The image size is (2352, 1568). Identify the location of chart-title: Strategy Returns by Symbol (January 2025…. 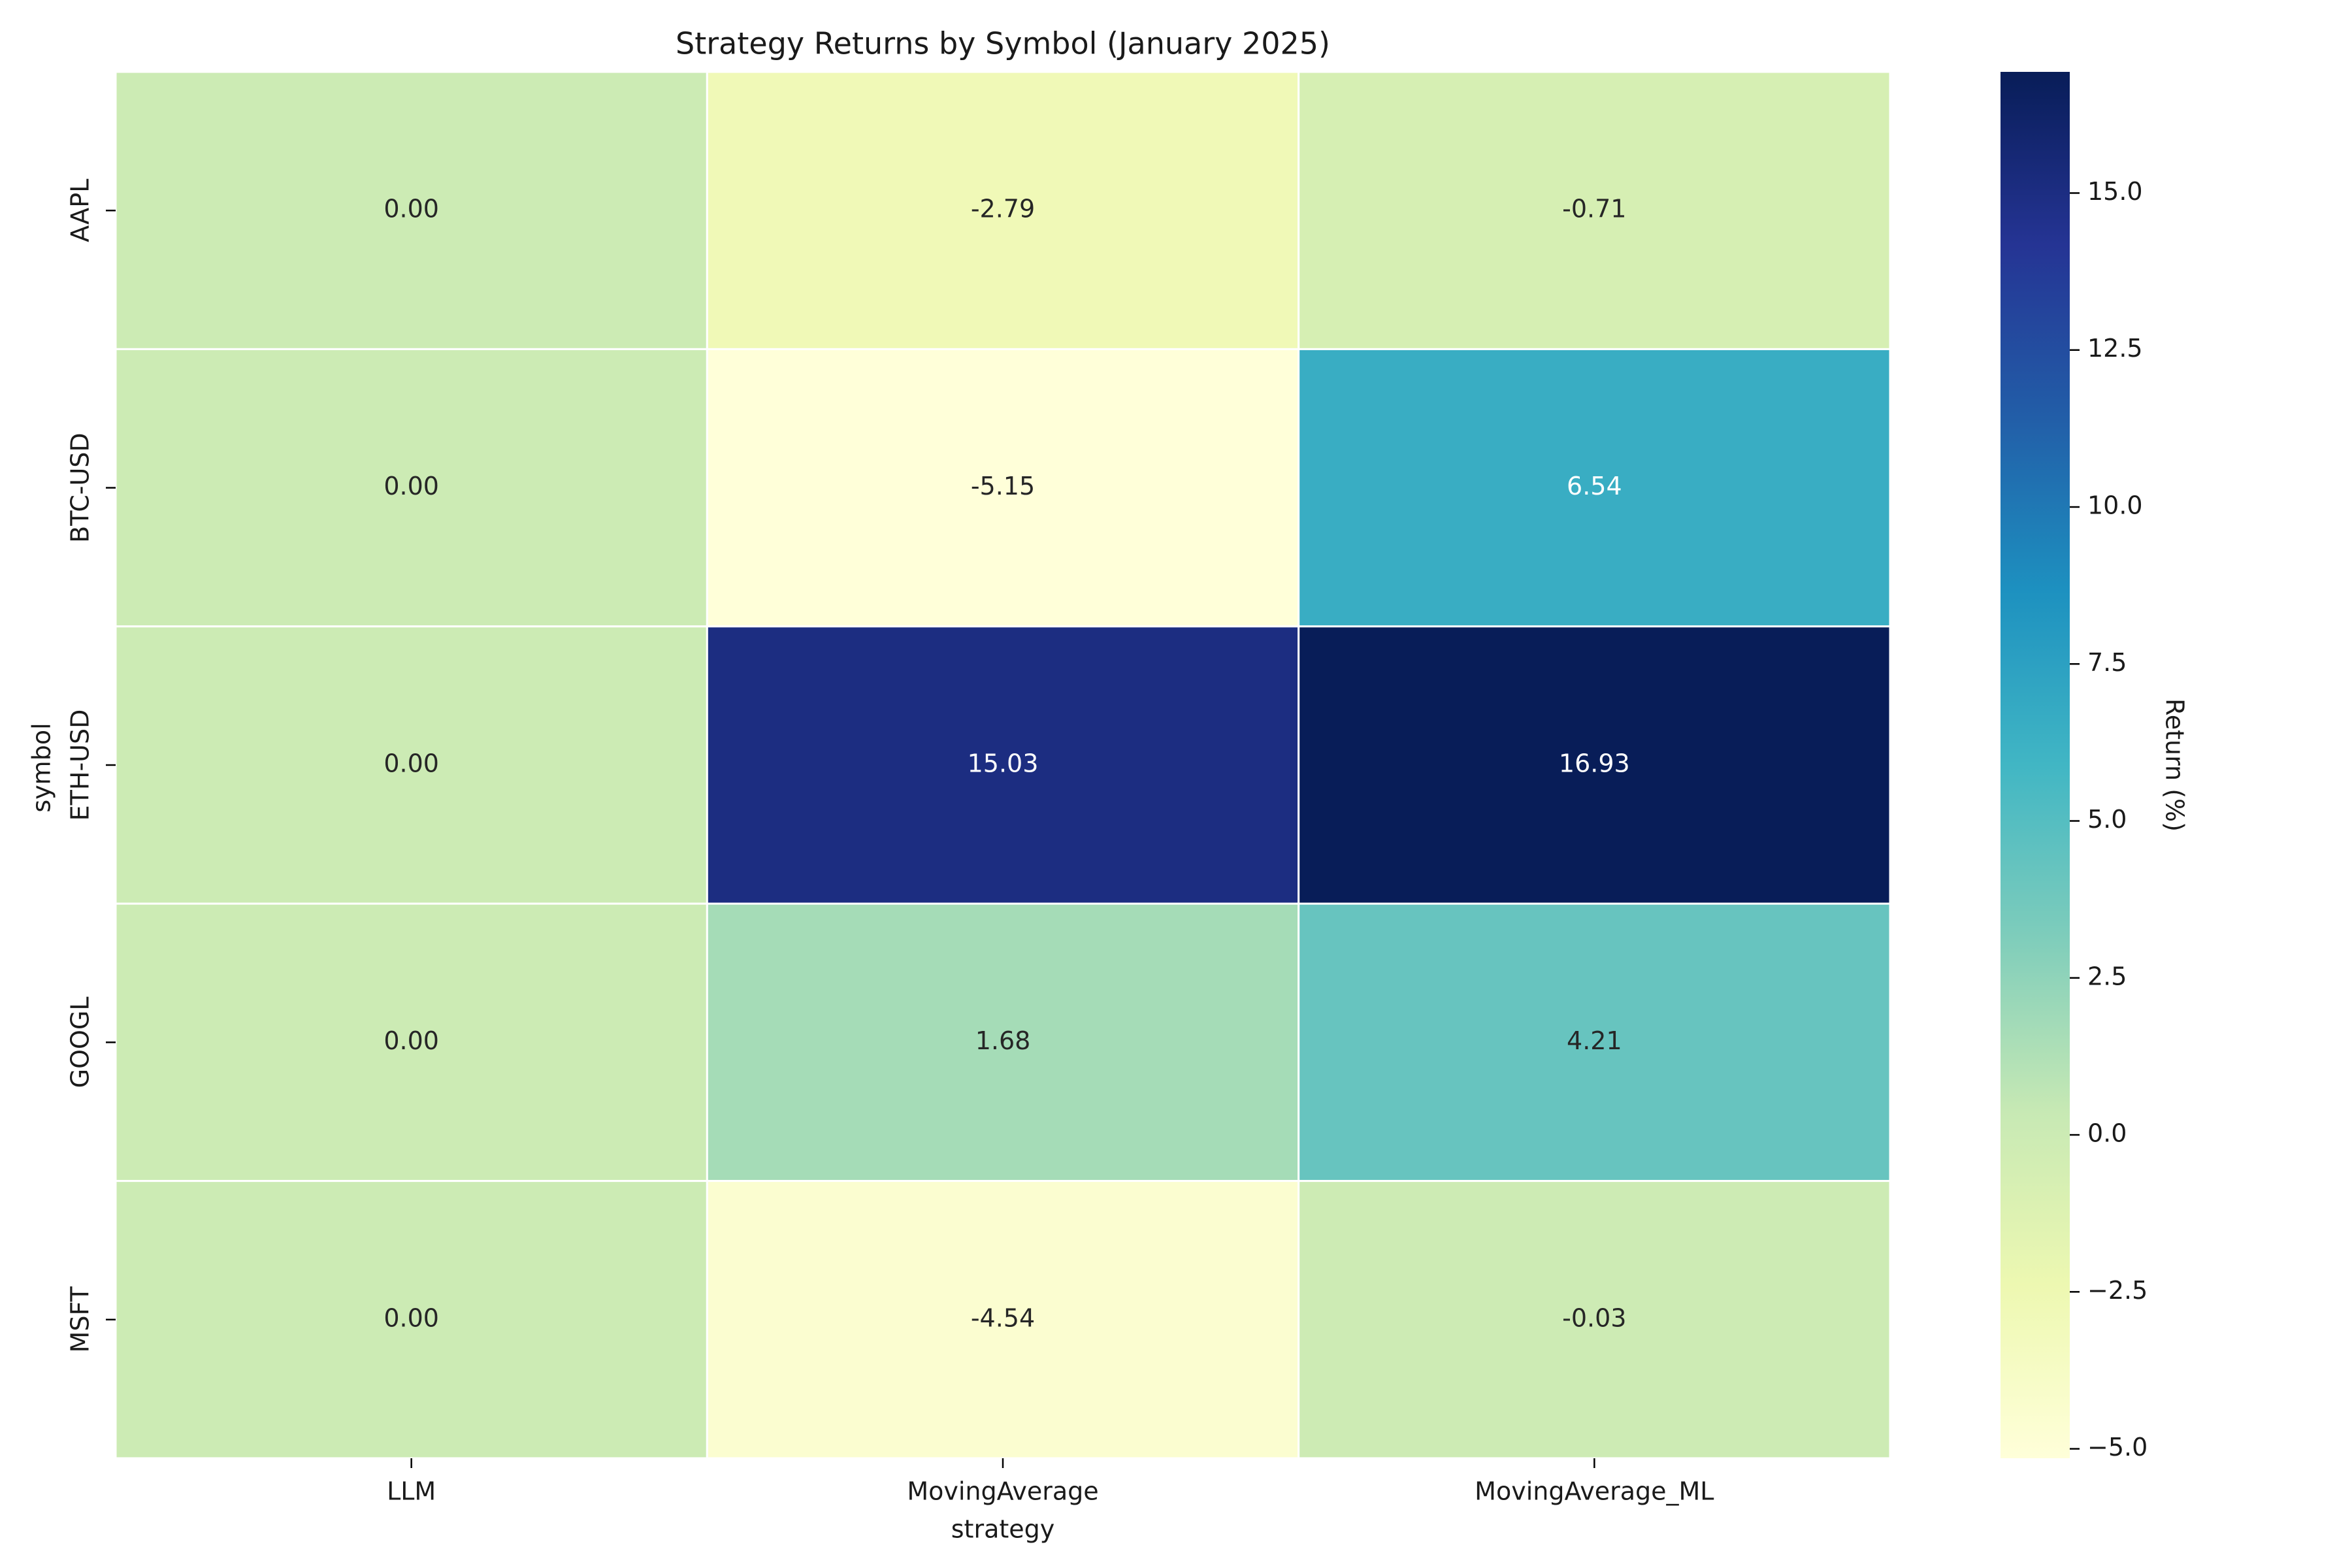
(1003, 43).